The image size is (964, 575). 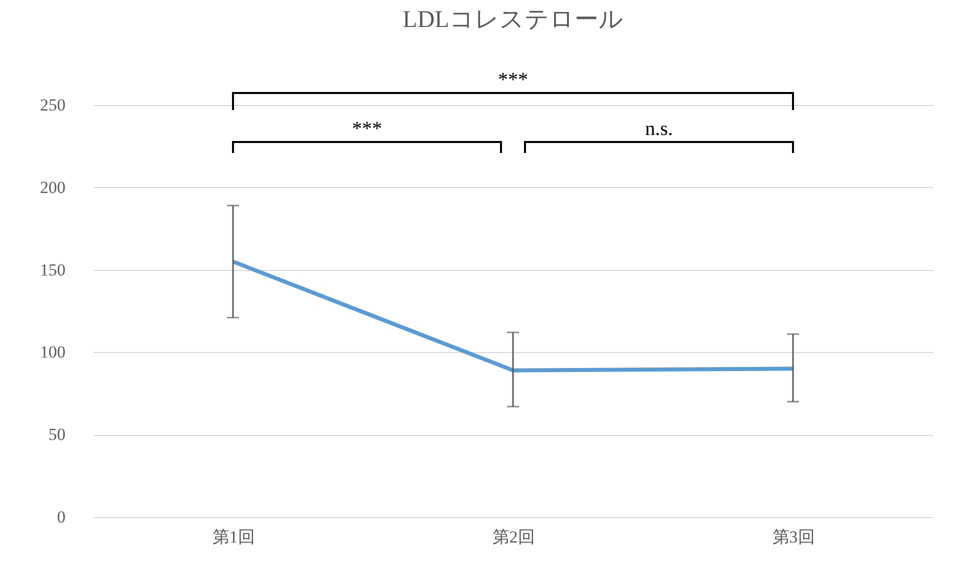 What do you see at coordinates (367, 129) in the screenshot?
I see `annotation: ***` at bounding box center [367, 129].